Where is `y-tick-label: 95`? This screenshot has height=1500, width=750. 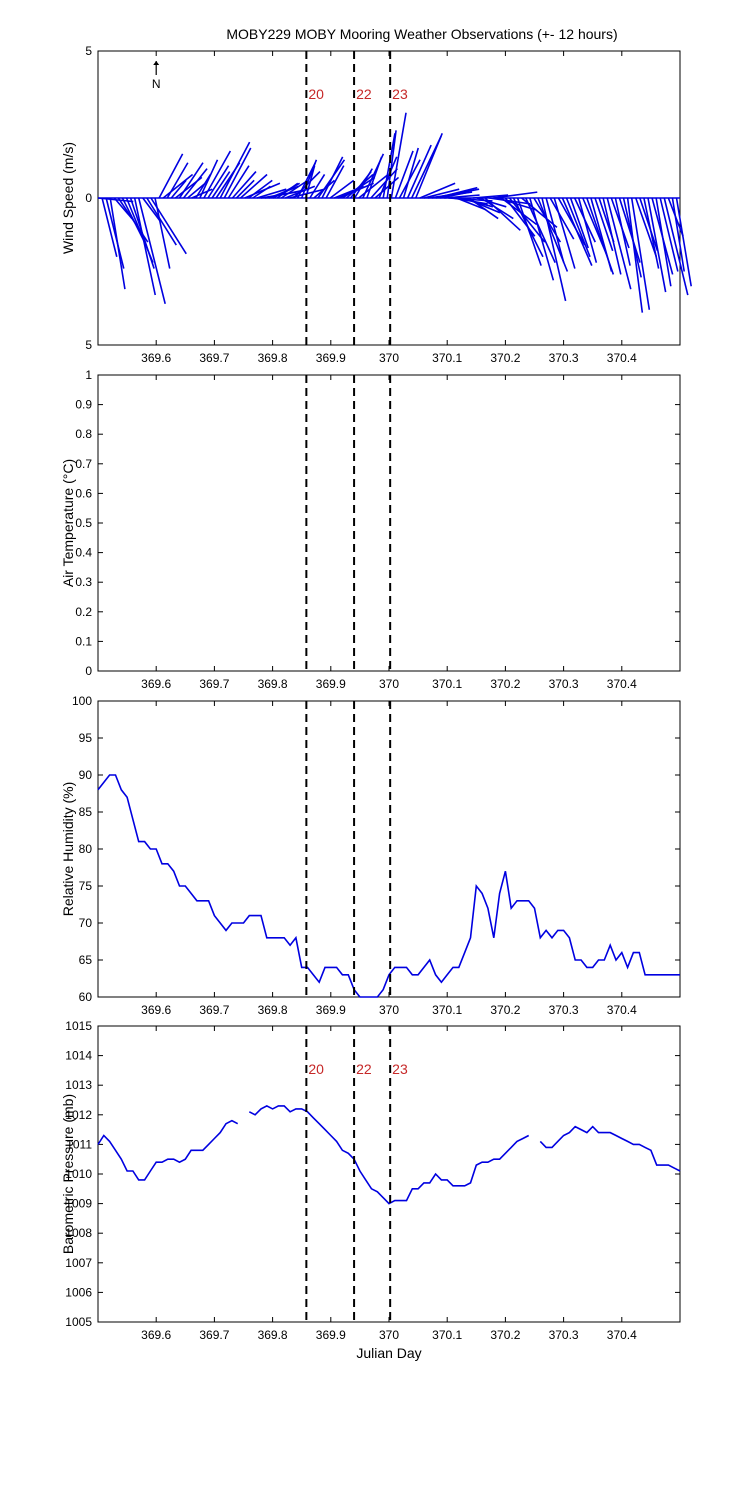
y-tick-label: 95 is located at coordinates (86, 738).